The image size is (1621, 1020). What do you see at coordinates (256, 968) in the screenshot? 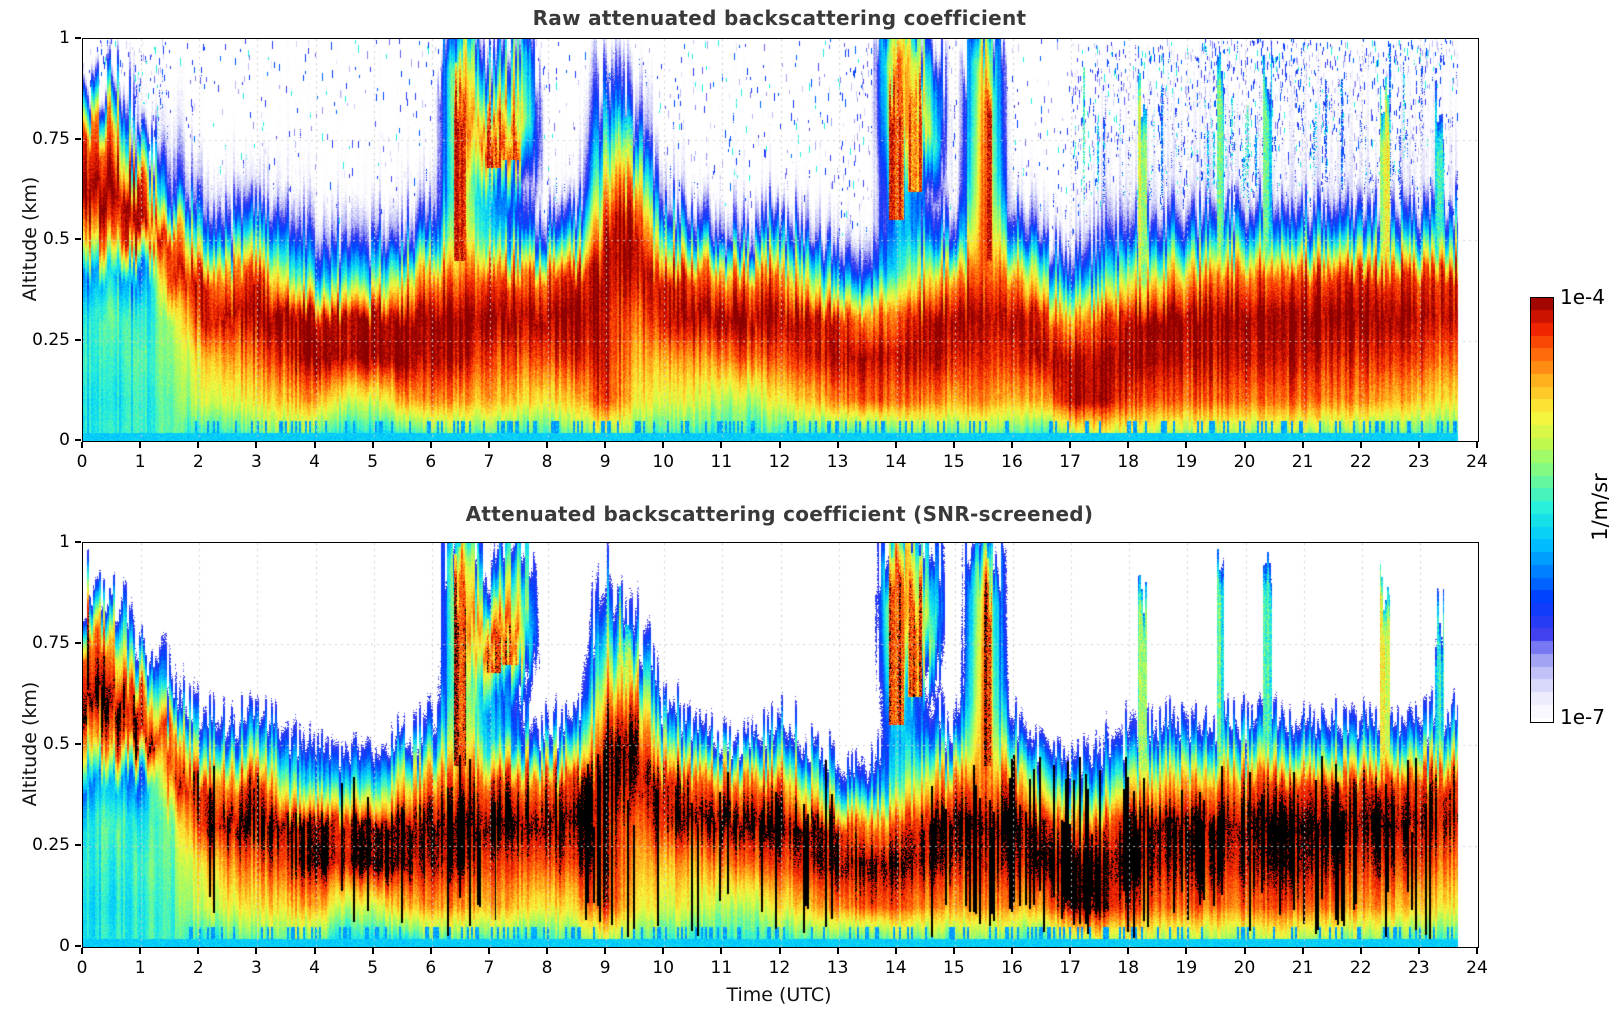
I see `bottom-panel-x-tick-label: 3` at bounding box center [256, 968].